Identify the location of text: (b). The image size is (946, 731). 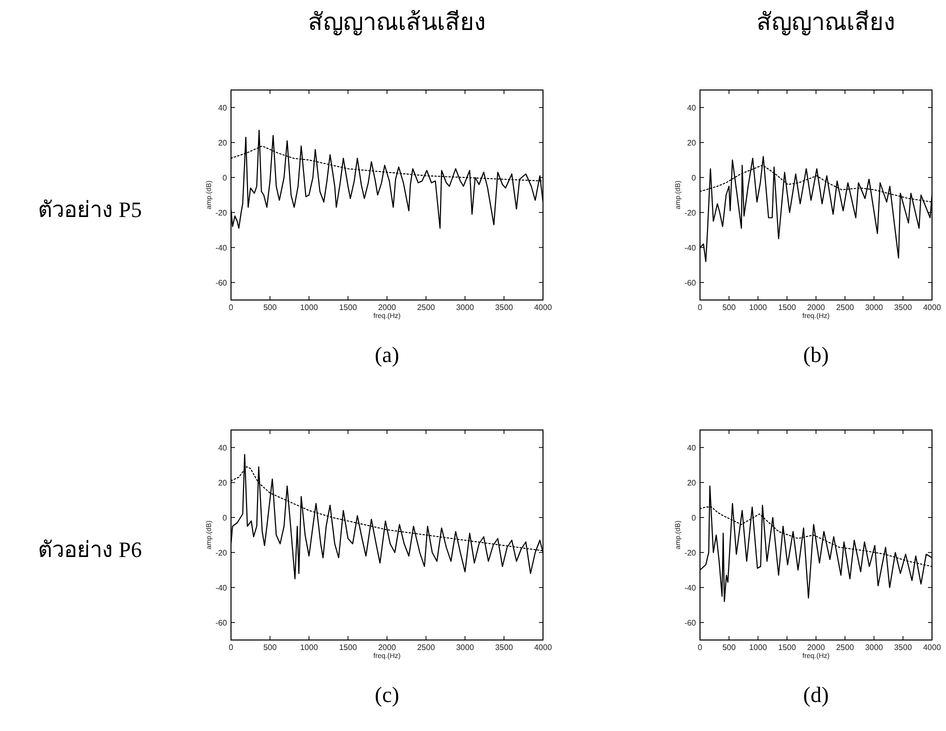
(816, 354).